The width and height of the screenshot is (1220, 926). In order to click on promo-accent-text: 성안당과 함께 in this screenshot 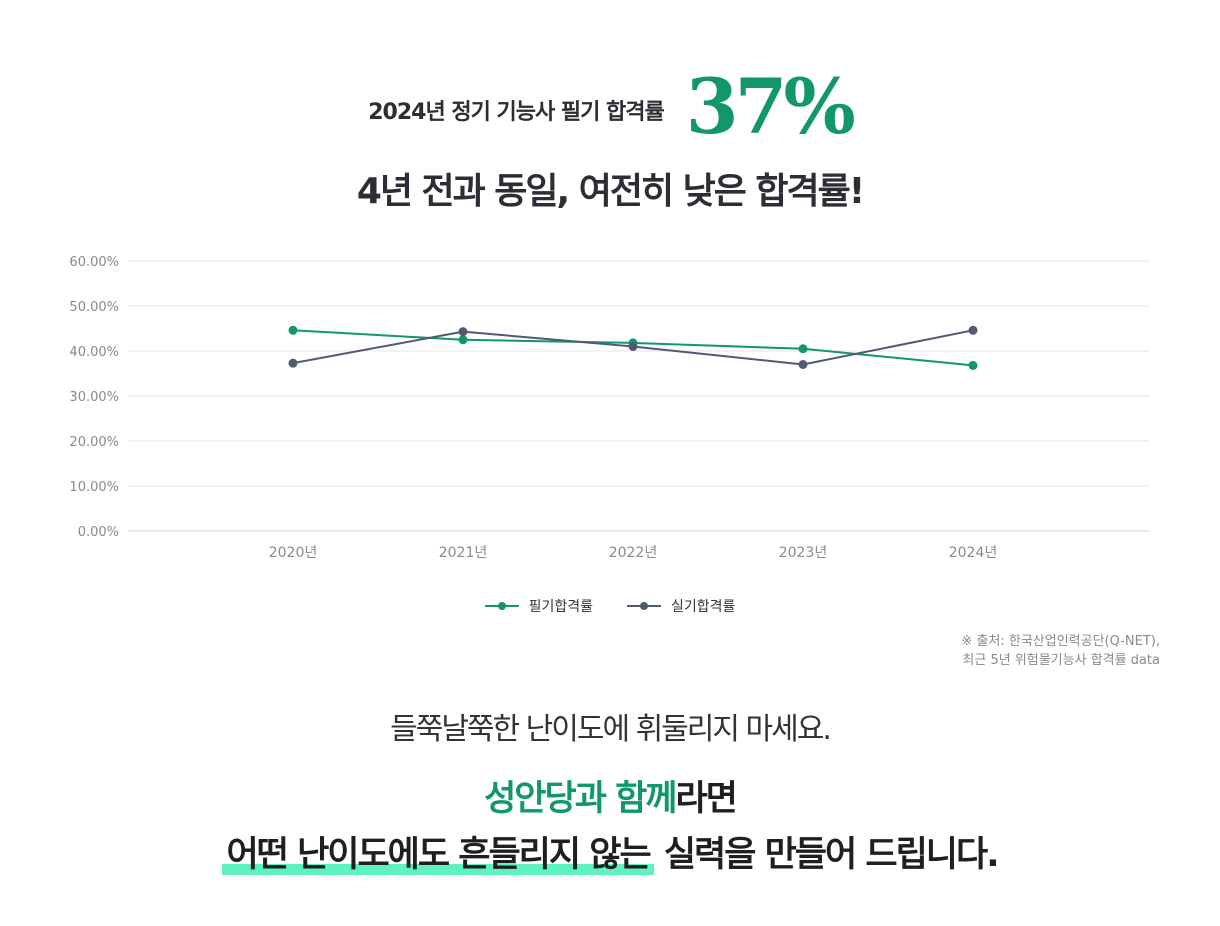, I will do `click(580, 799)`.